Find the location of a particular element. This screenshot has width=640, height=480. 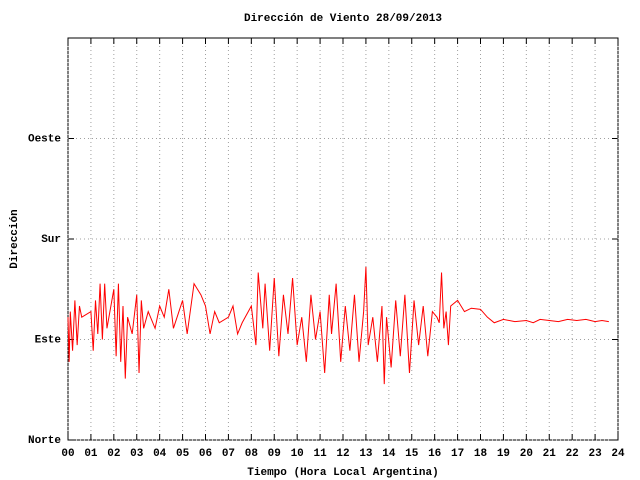

y-tick-label: Sur is located at coordinates (51, 240).